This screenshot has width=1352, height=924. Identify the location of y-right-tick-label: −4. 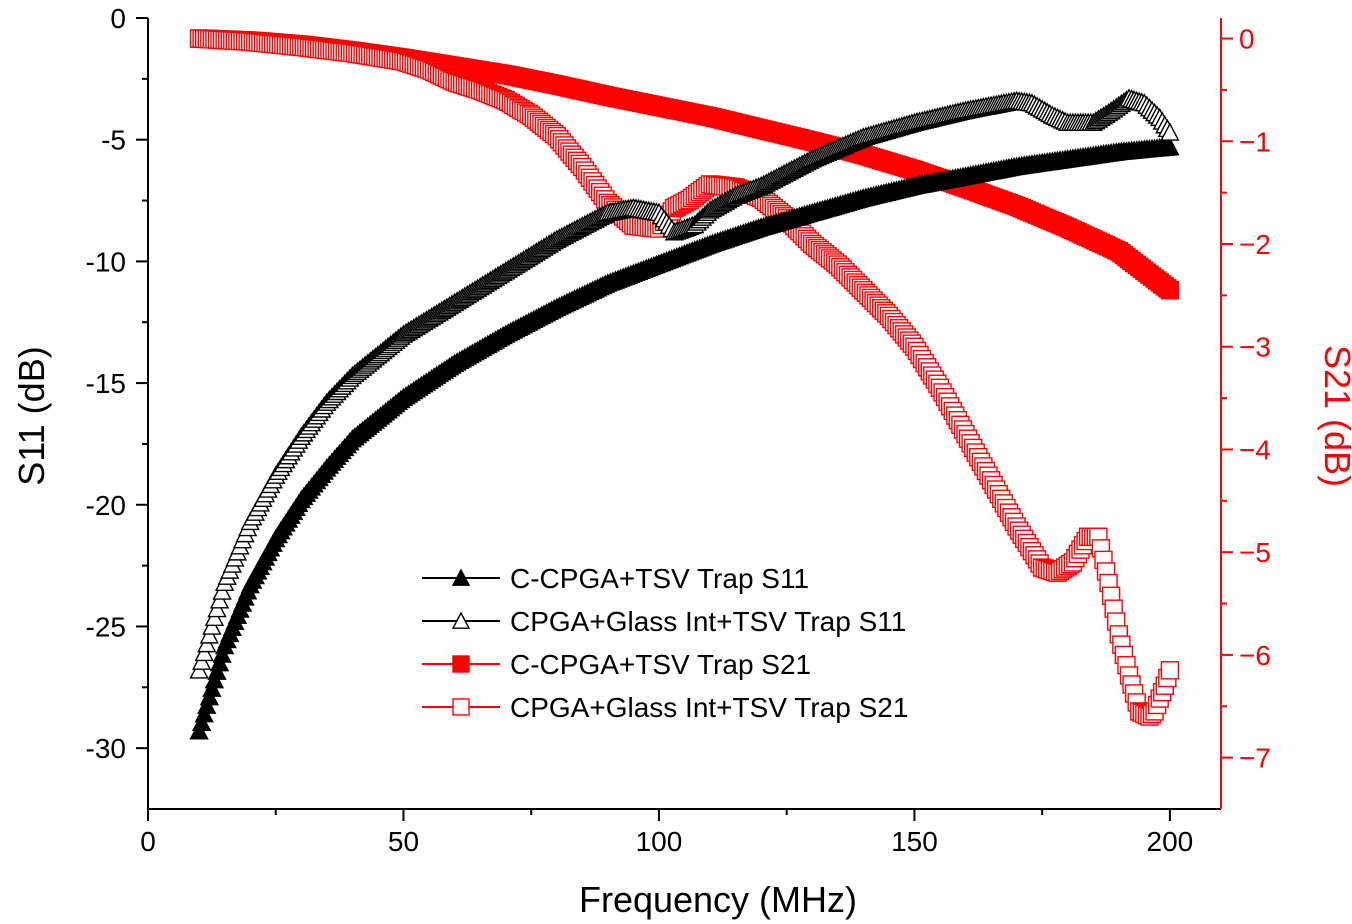
(1255, 449).